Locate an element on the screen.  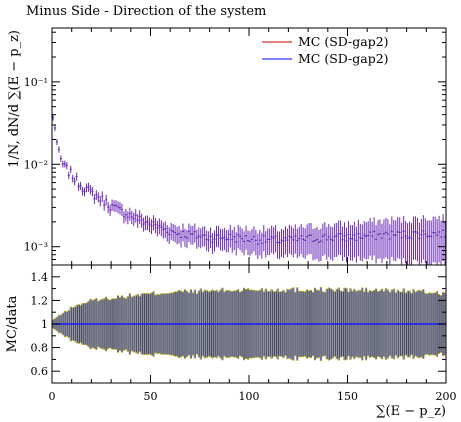
x-tick-label: 50 is located at coordinates (151, 396).